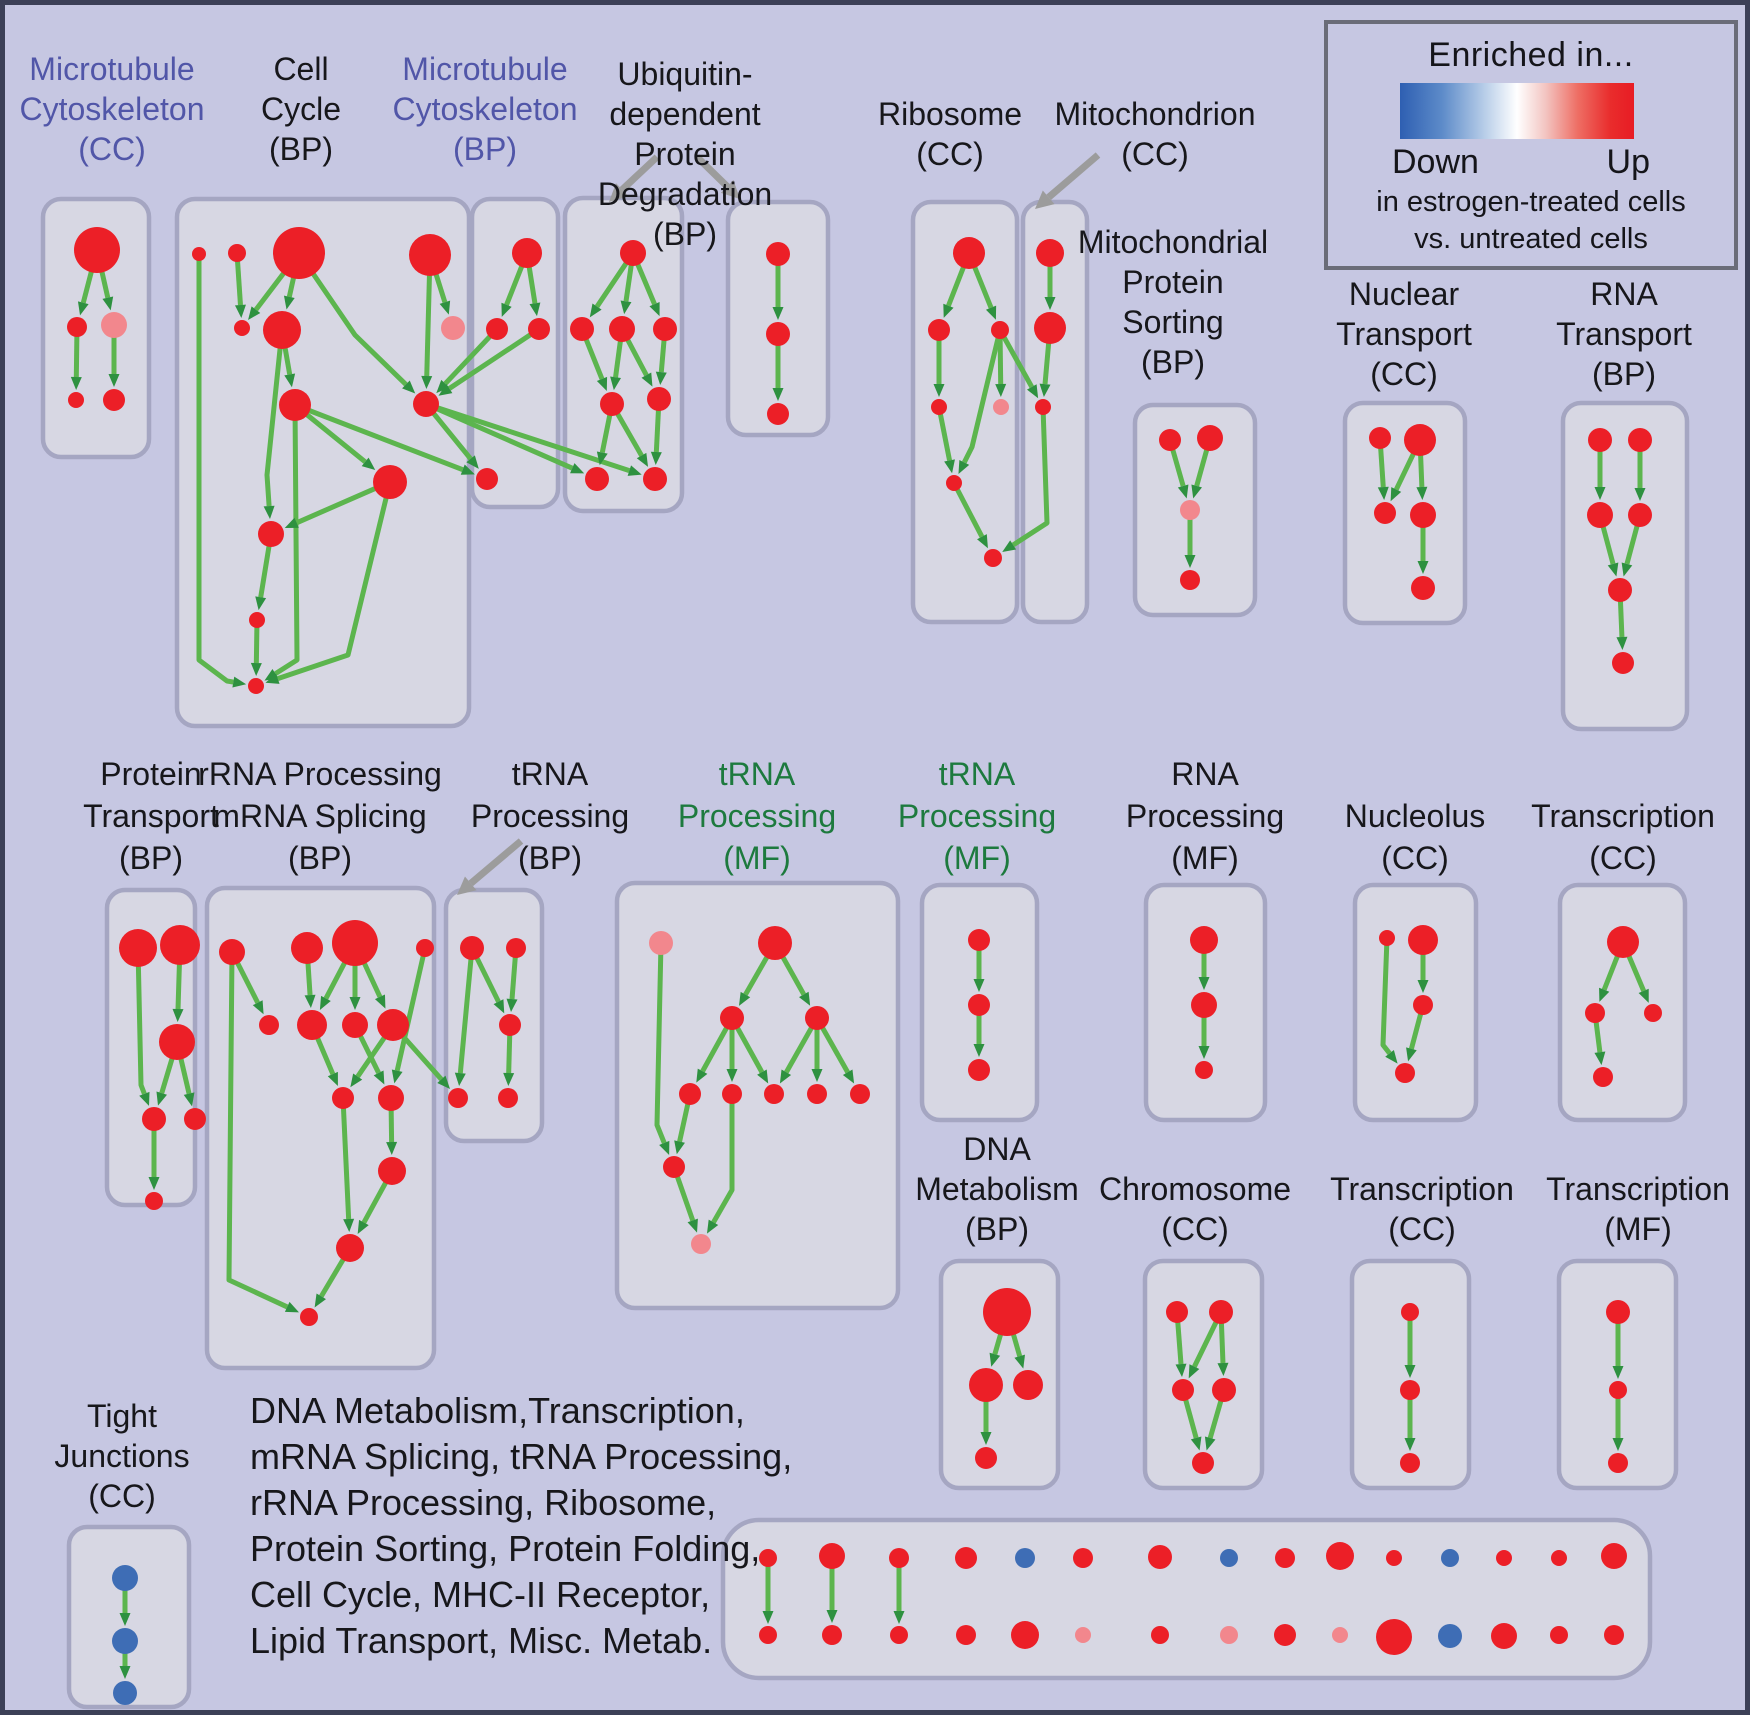  Describe the element at coordinates (1183, 1390) in the screenshot. I see `go-term-node-e3` at that location.